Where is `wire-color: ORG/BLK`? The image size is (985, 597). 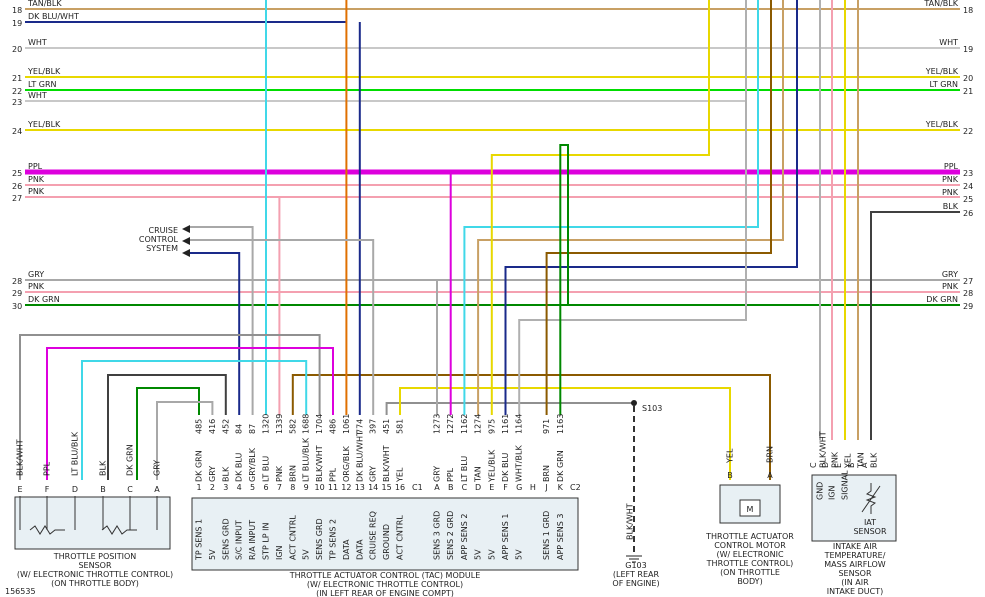
wire-color: ORG/BLK is located at coordinates (346, 463).